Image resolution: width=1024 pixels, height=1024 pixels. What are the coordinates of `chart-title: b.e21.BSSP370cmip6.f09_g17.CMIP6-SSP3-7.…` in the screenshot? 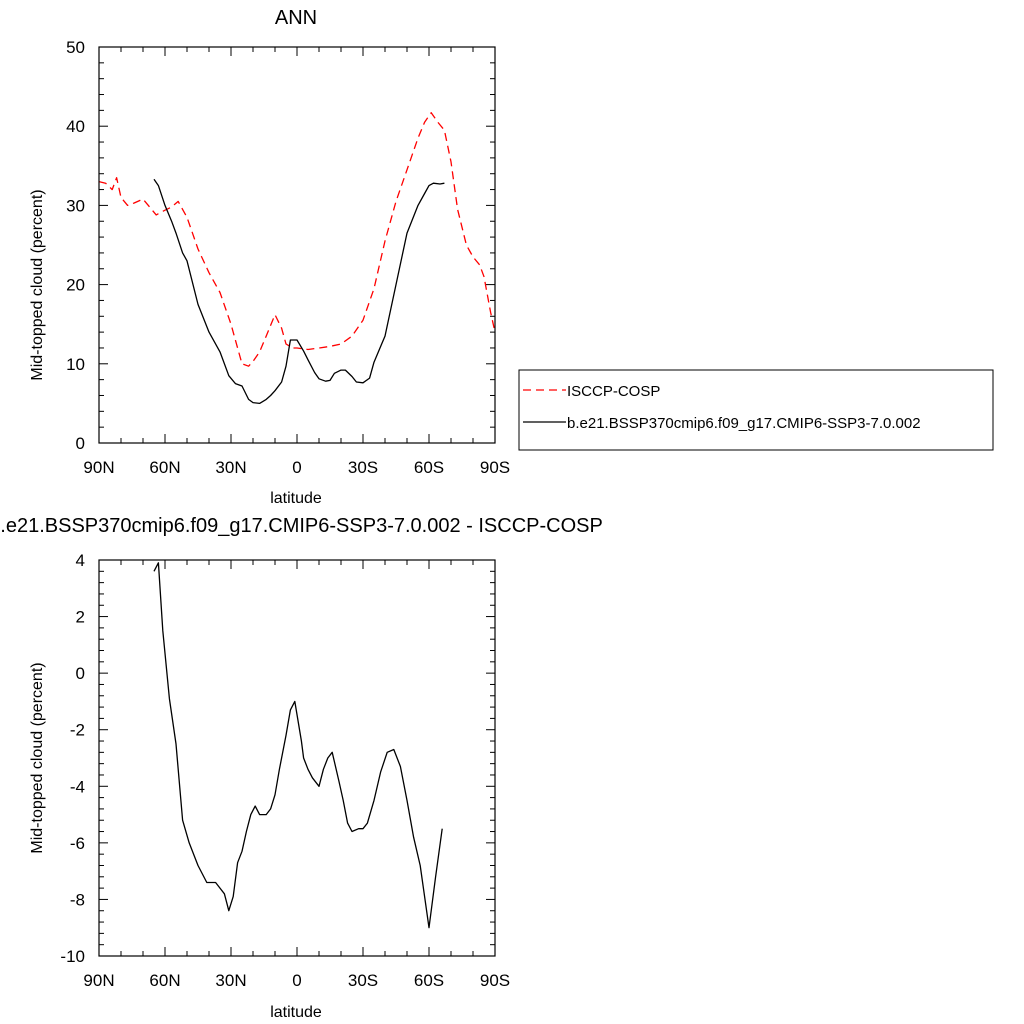 It's located at (301, 526).